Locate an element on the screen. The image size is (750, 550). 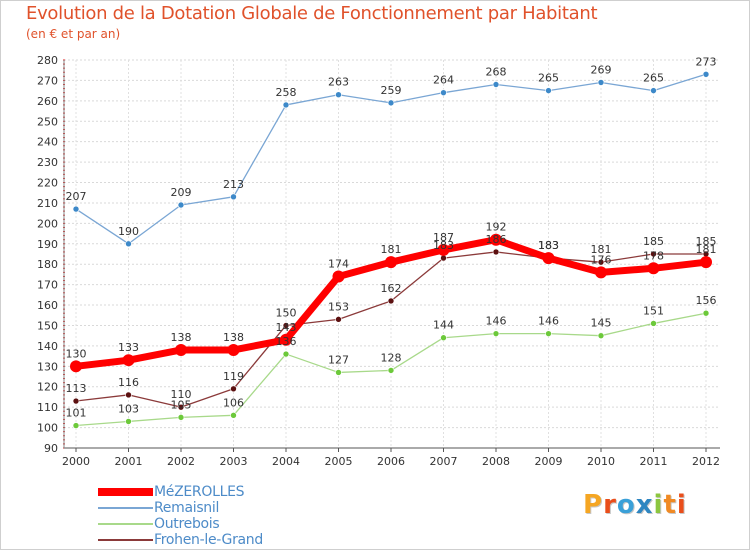
data-label-remaisnil: 264 is located at coordinates (443, 80).